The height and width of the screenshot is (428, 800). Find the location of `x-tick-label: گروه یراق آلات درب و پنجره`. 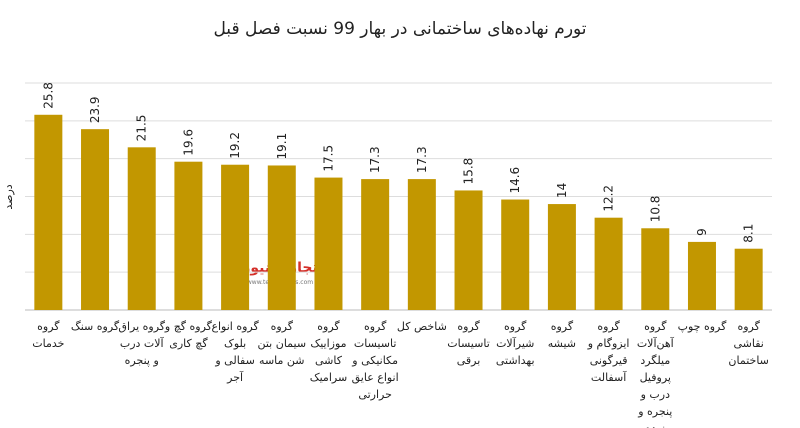

x-tick-label: گروه یراق آلات درب و پنجره is located at coordinates (142, 343).